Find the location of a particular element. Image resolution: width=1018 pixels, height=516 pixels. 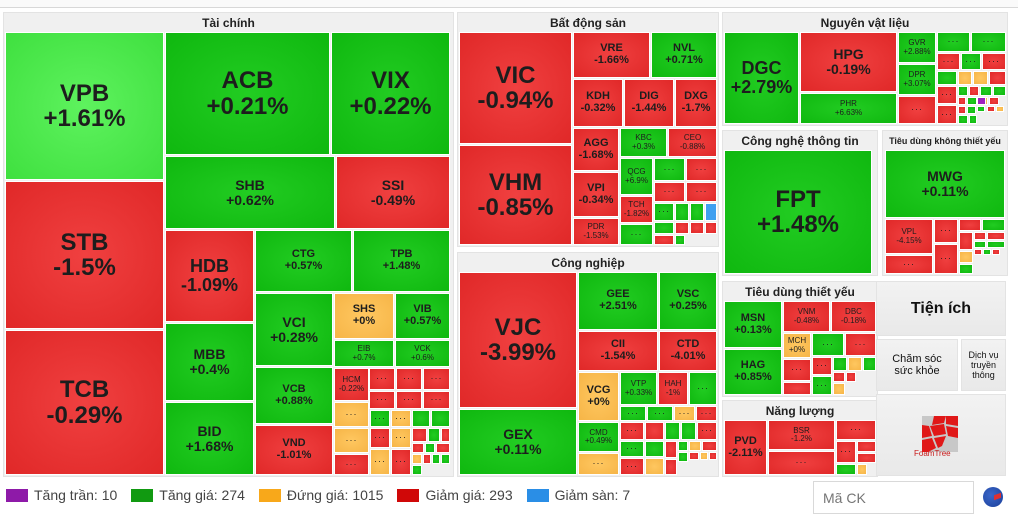

stock-tile-cmd: CMD +0.49% is located at coordinates (598, 437).